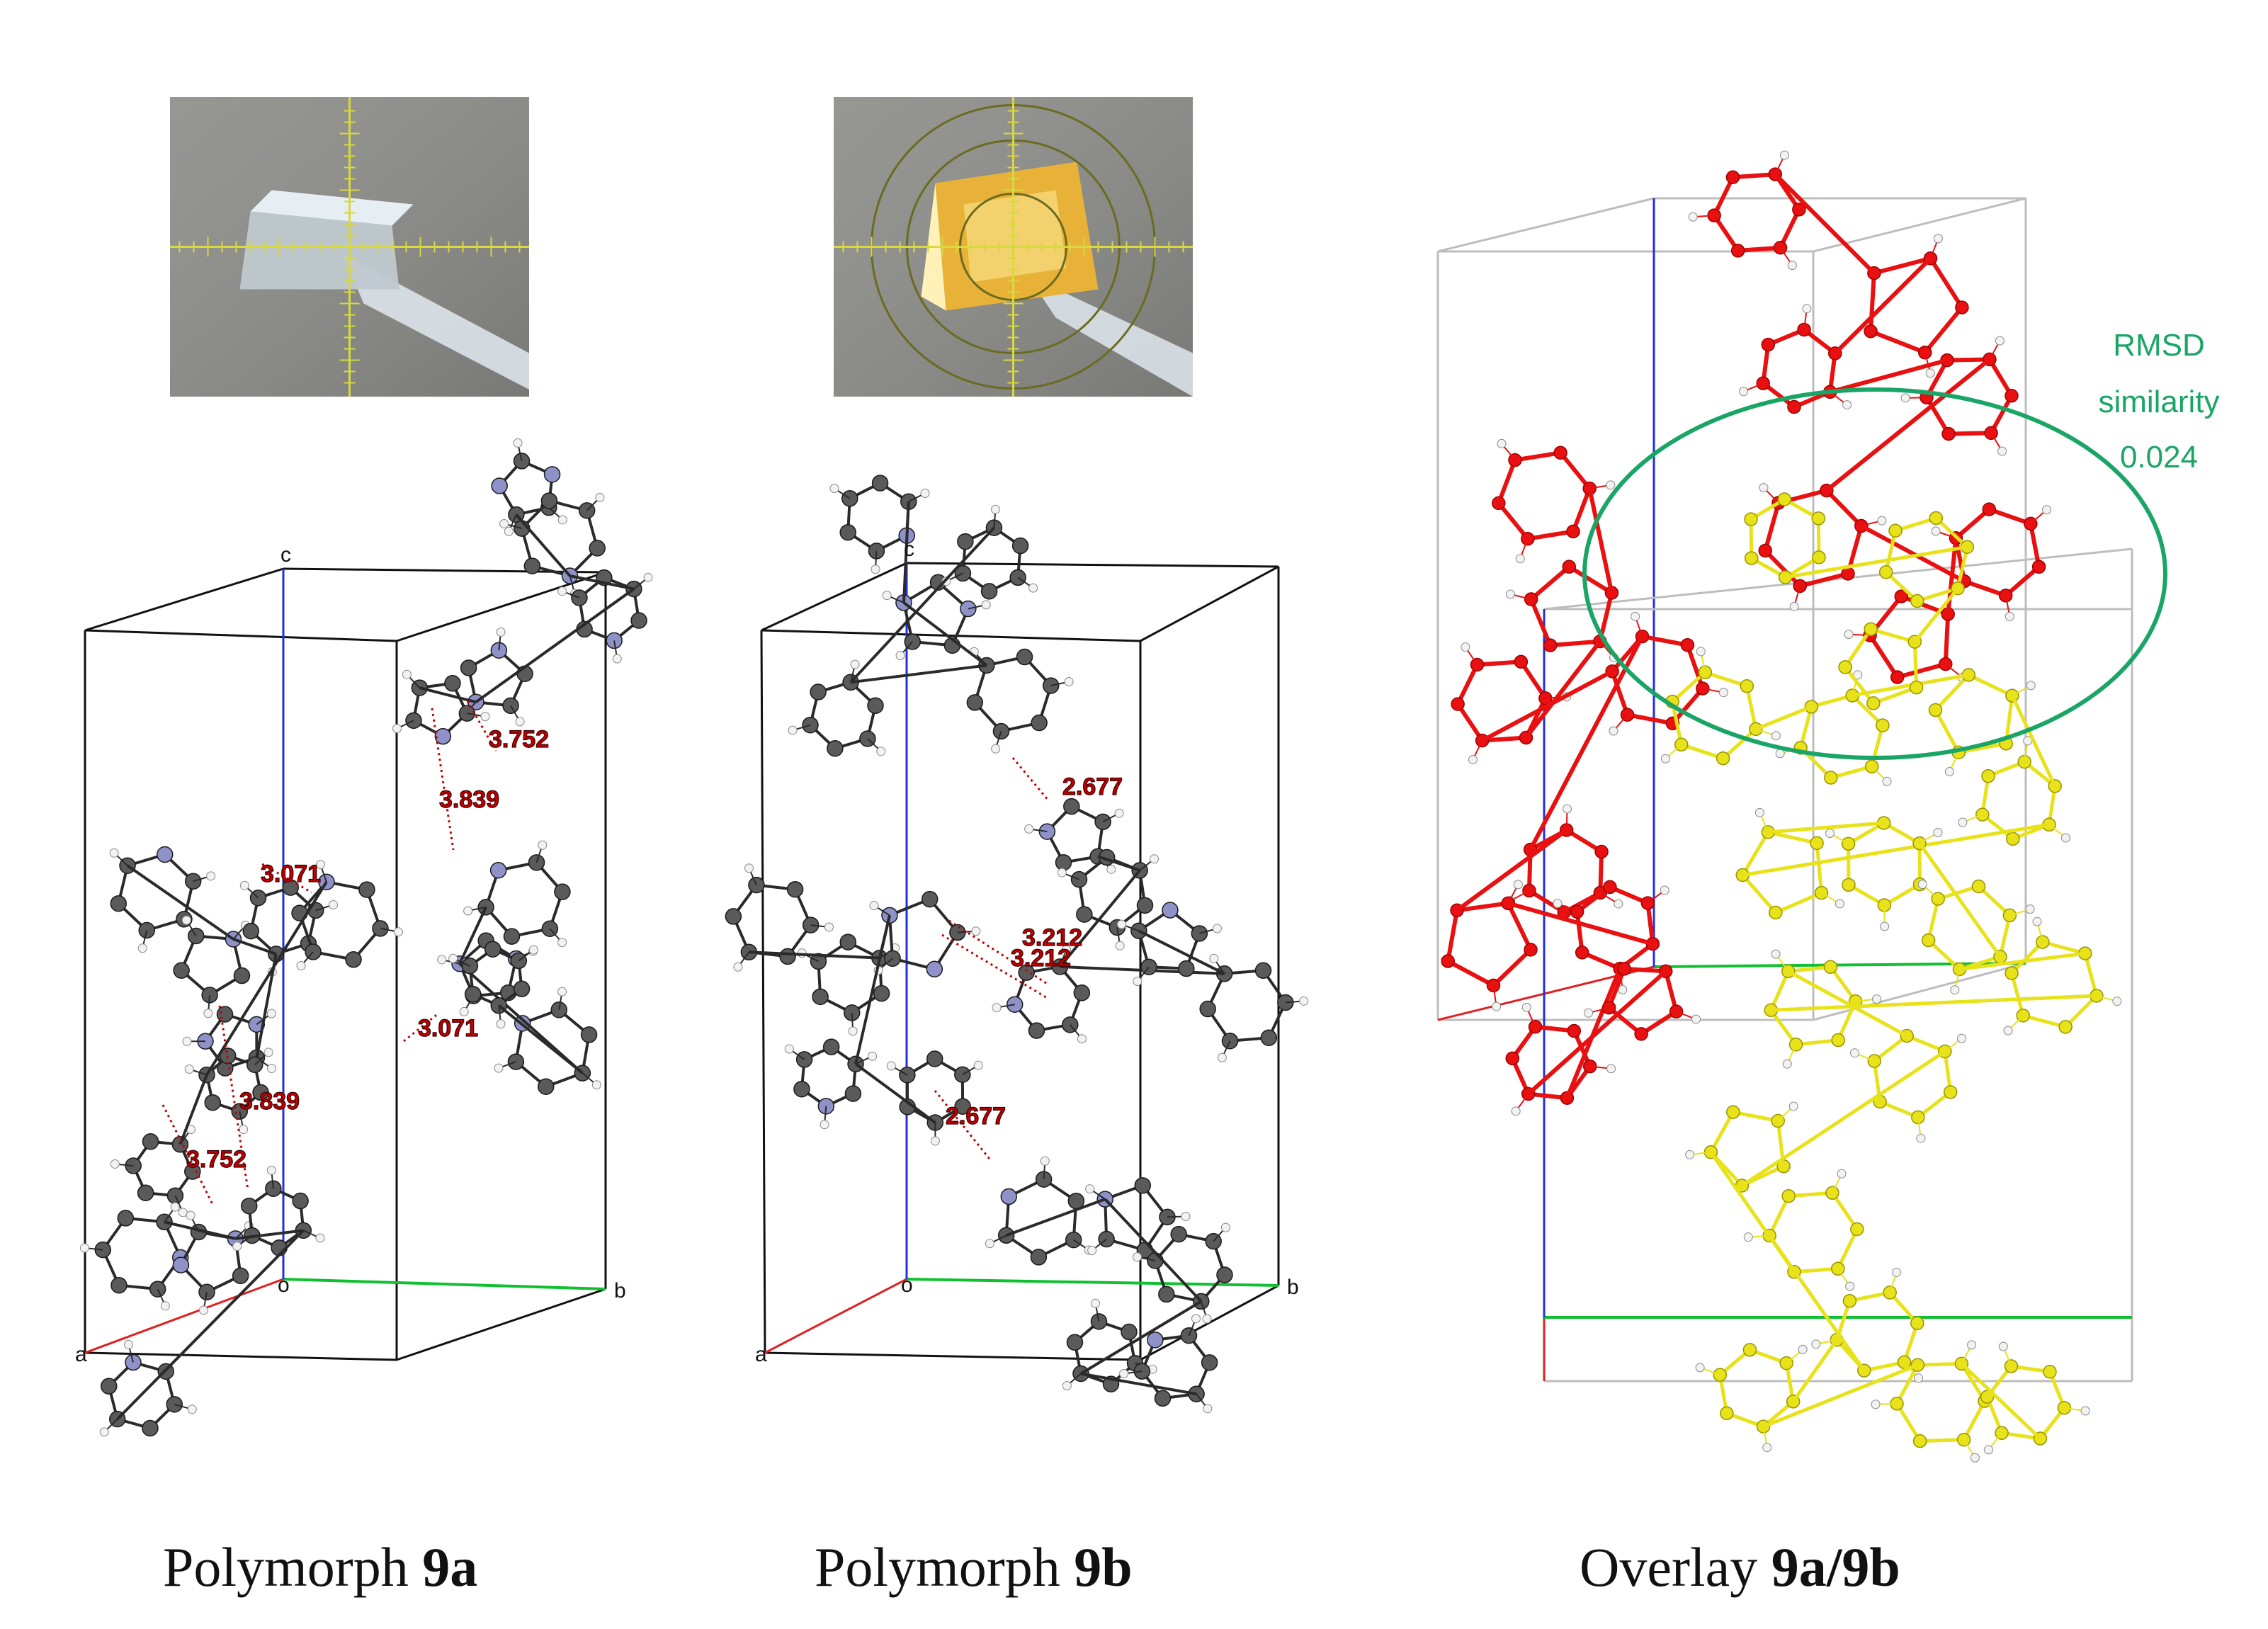 The height and width of the screenshot is (1629, 2268). I want to click on caption-compound-id: 9a/9b, so click(1835, 1567).